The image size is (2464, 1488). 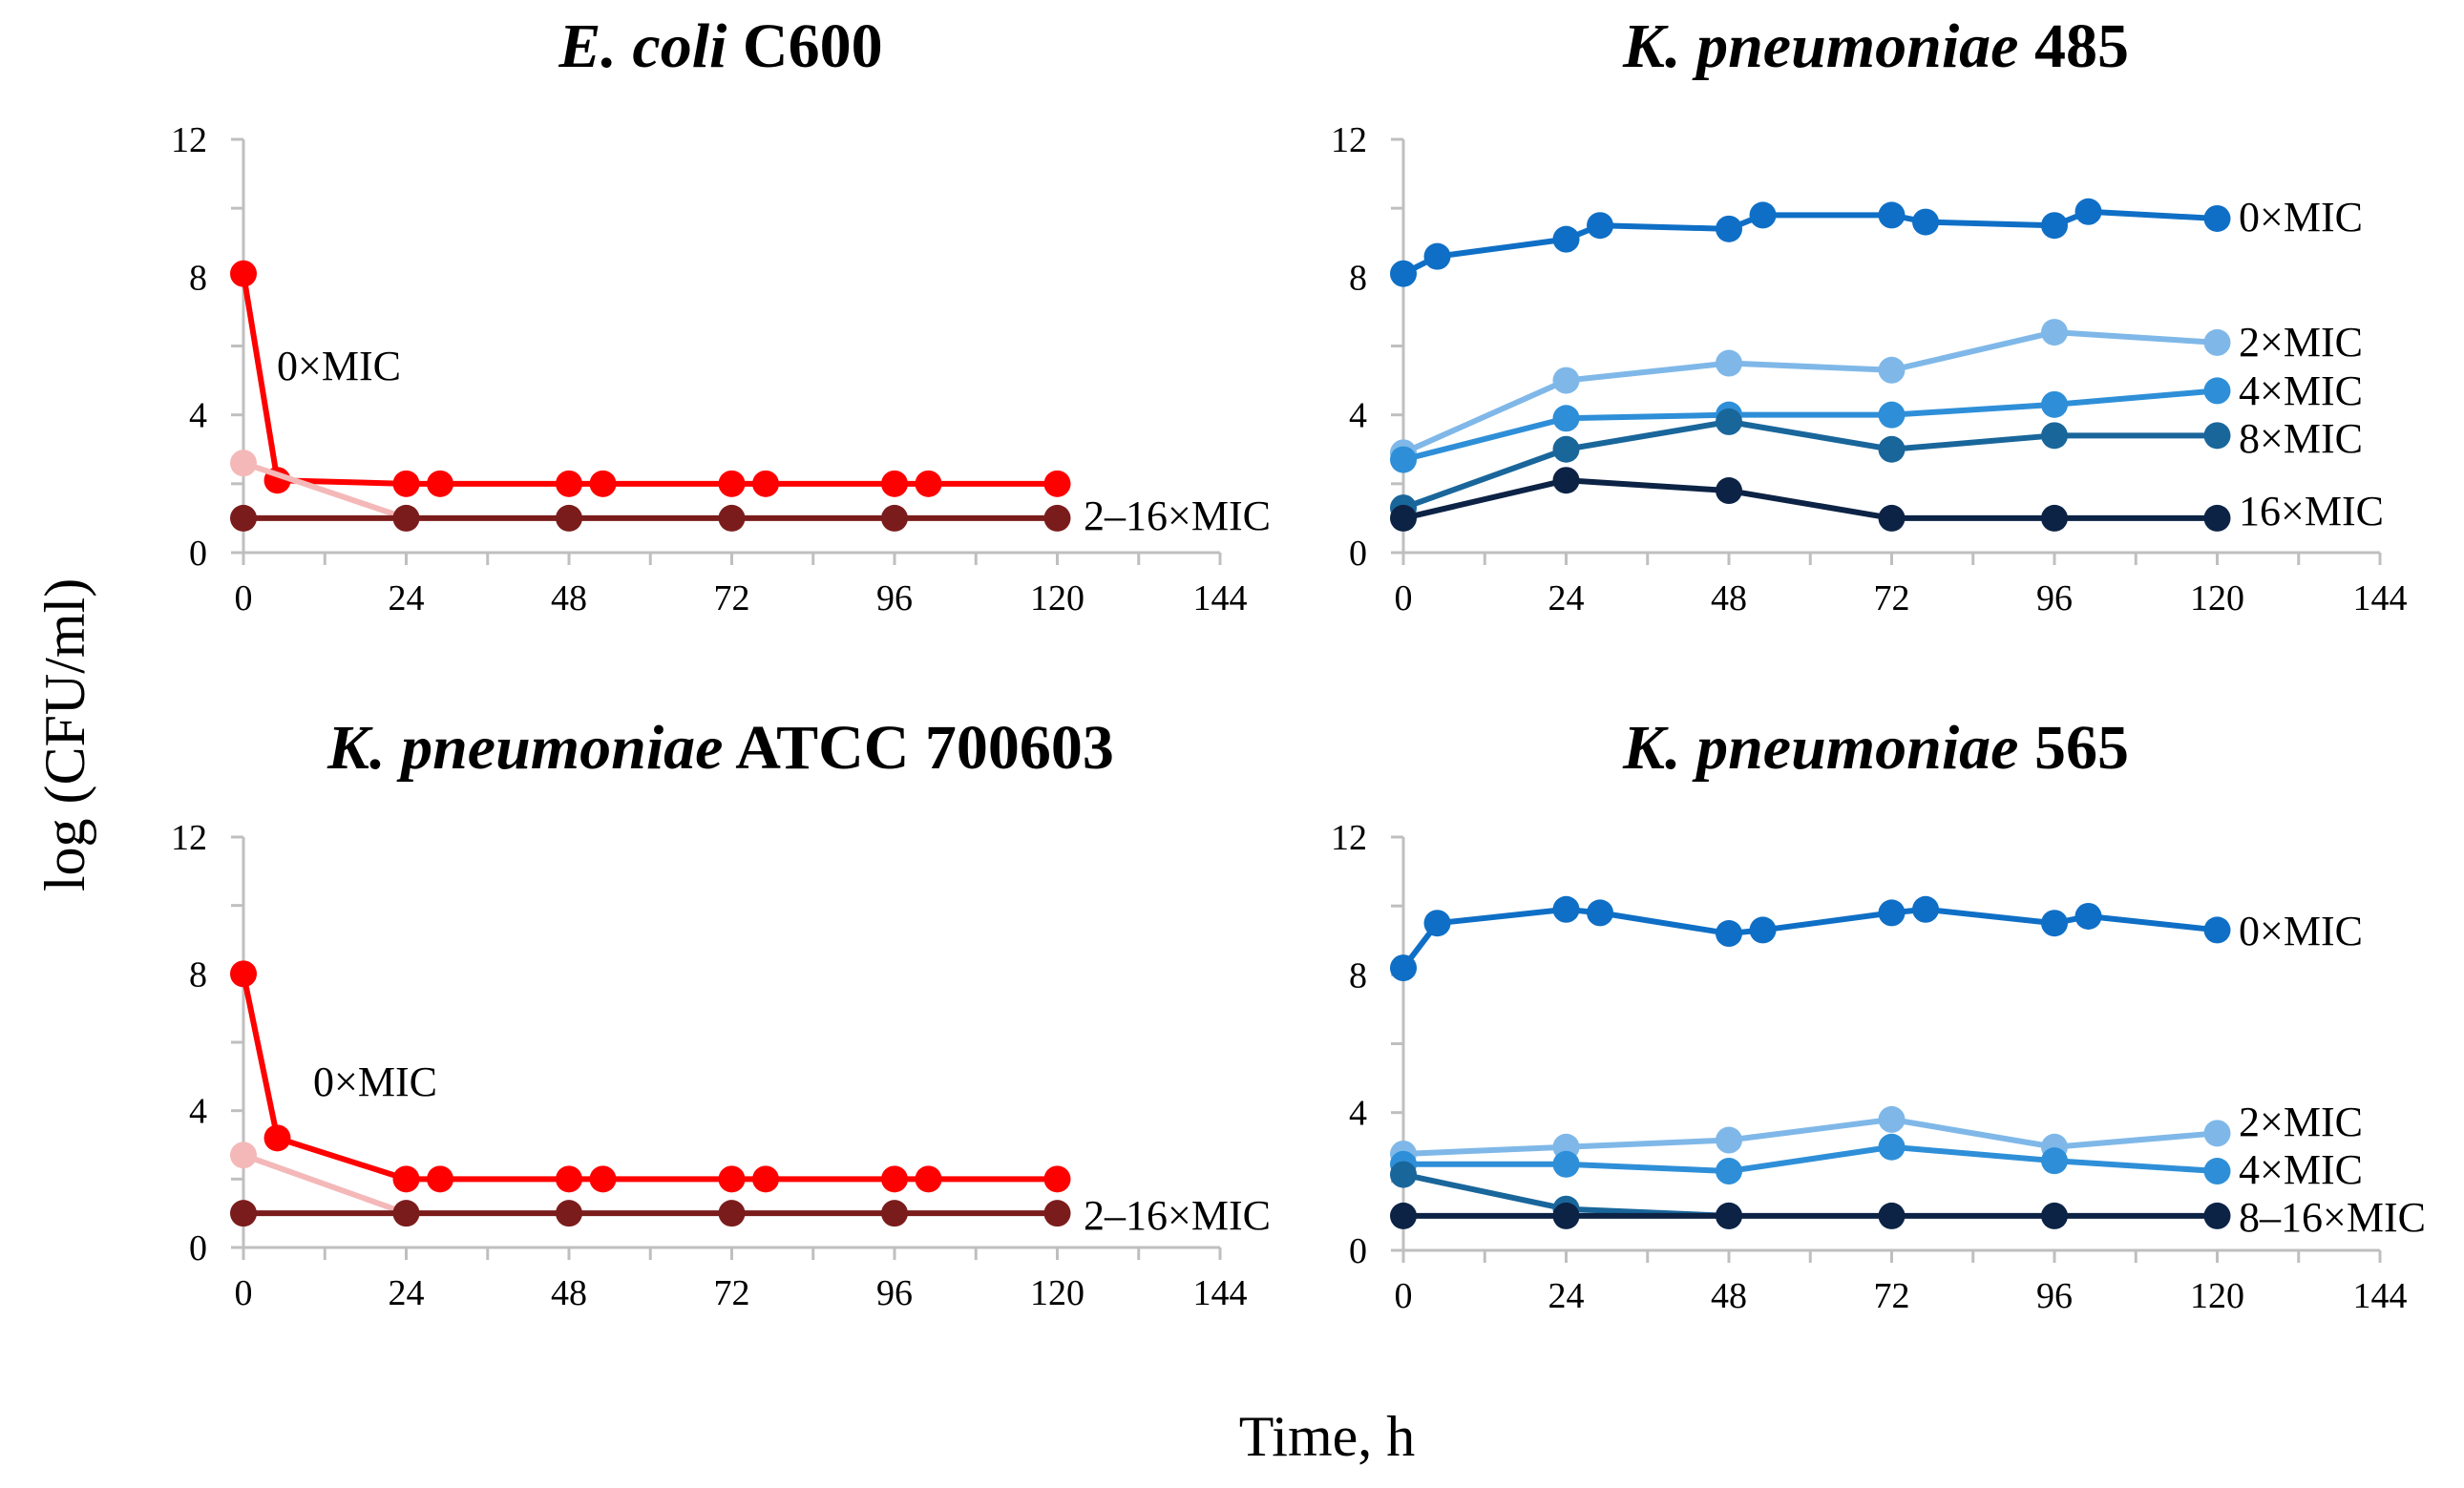 I want to click on panel-title-rest: C600, so click(x=804, y=46).